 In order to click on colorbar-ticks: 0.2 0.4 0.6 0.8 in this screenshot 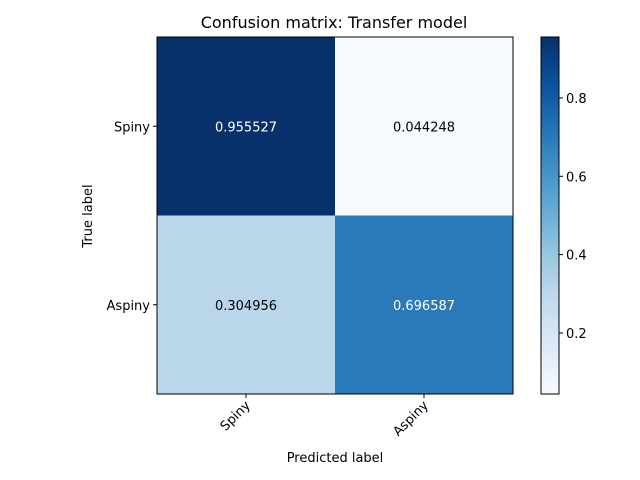, I will do `click(573, 217)`.